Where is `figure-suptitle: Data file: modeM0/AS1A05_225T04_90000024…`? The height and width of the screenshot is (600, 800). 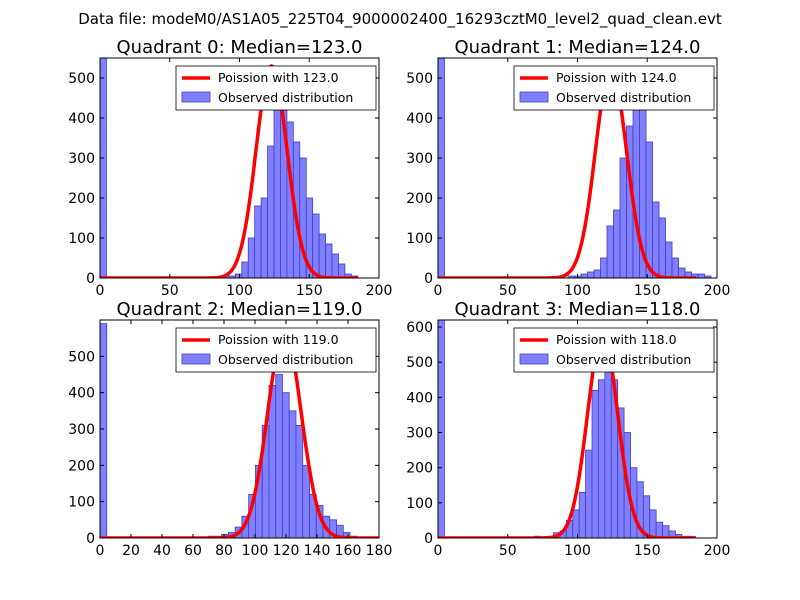
figure-suptitle: Data file: modeM0/AS1A05_225T04_90000024… is located at coordinates (400, 19).